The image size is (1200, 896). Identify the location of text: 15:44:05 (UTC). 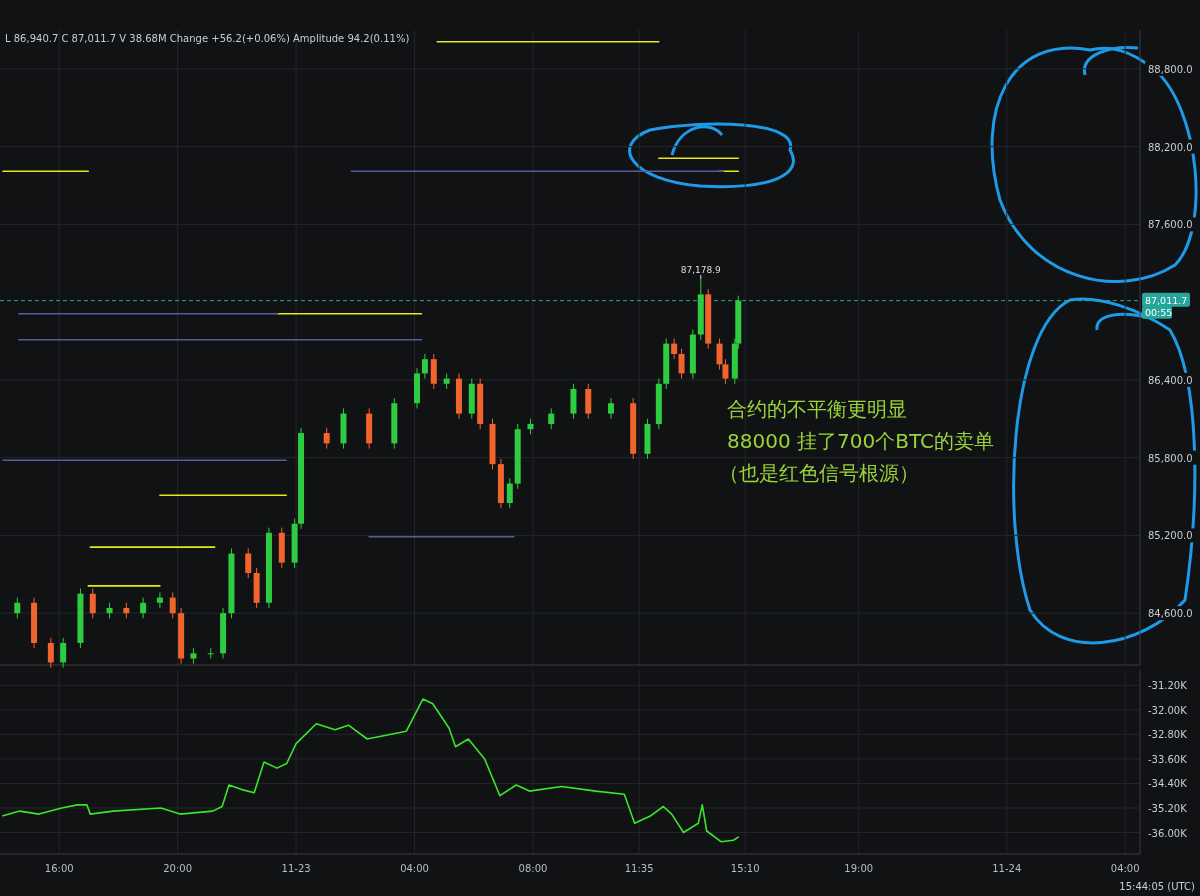
(1157, 886).